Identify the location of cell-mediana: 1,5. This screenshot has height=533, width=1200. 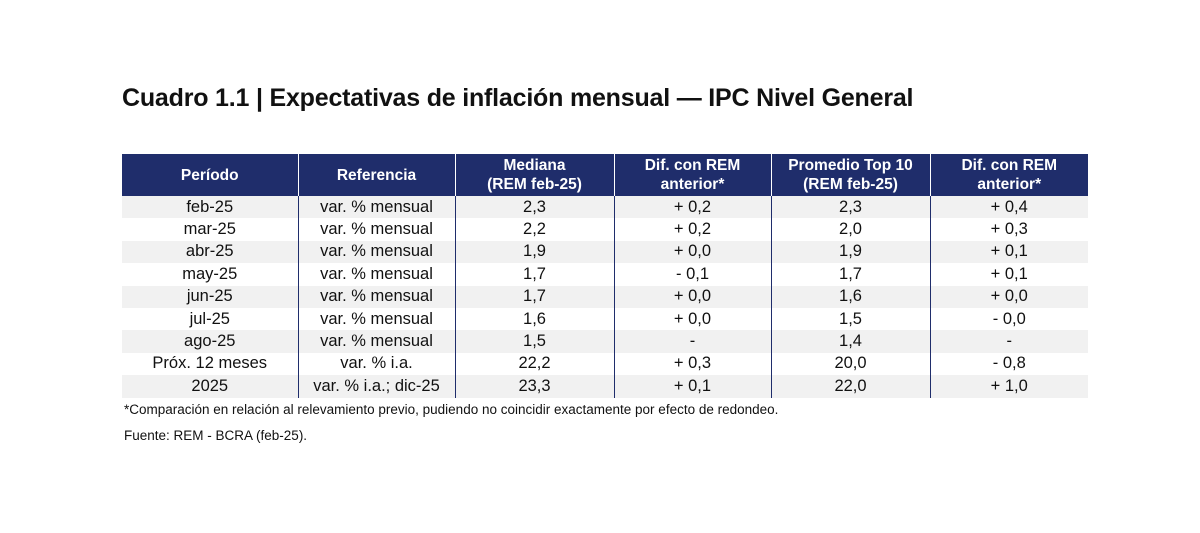
(534, 341).